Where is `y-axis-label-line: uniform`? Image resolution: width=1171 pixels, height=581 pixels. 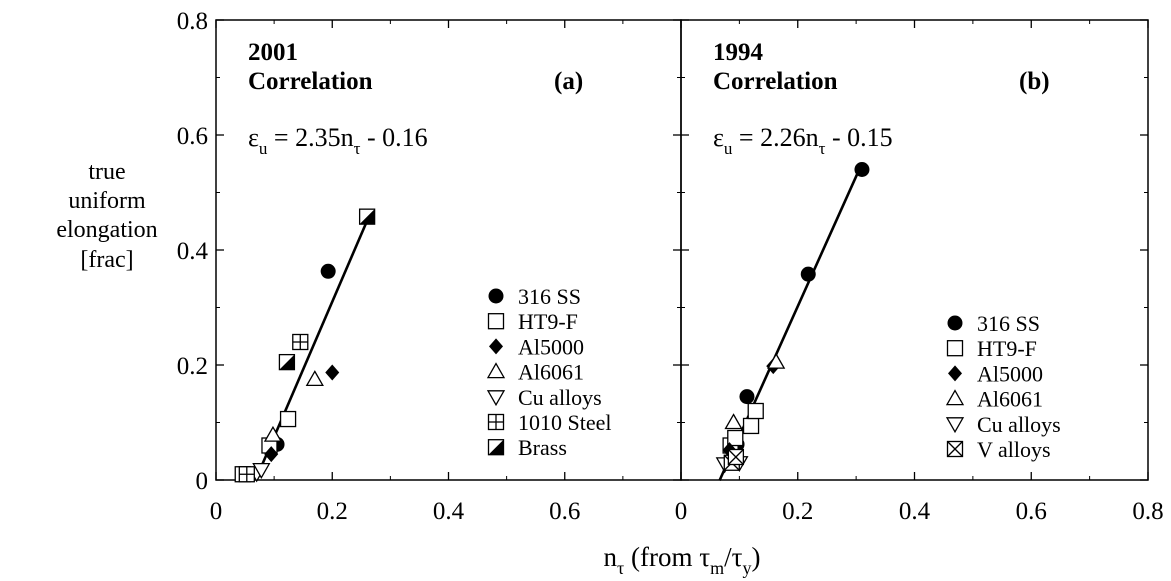 y-axis-label-line: uniform is located at coordinates (107, 201).